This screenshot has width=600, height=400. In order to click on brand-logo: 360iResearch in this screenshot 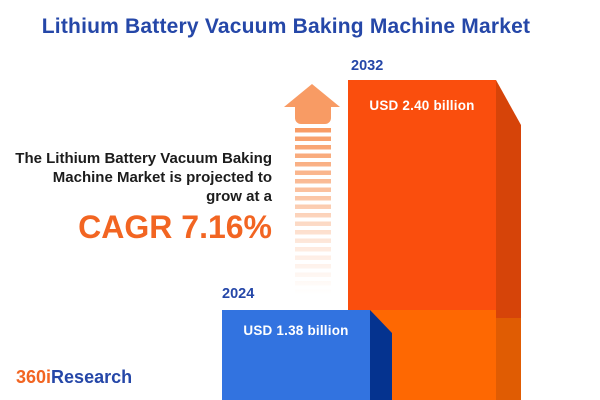, I will do `click(74, 377)`.